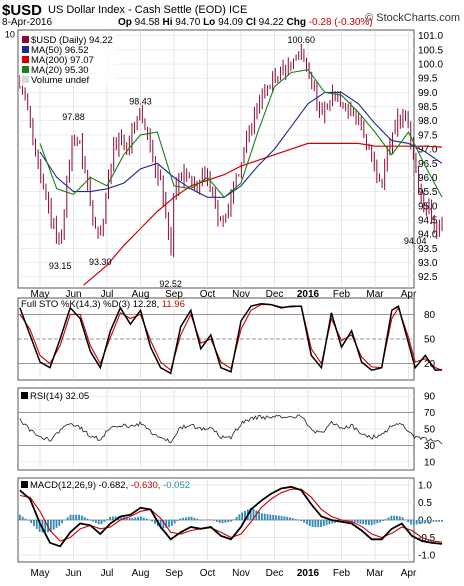 The height and width of the screenshot is (586, 464). I want to click on price-annotation: 93.30, so click(100, 262).